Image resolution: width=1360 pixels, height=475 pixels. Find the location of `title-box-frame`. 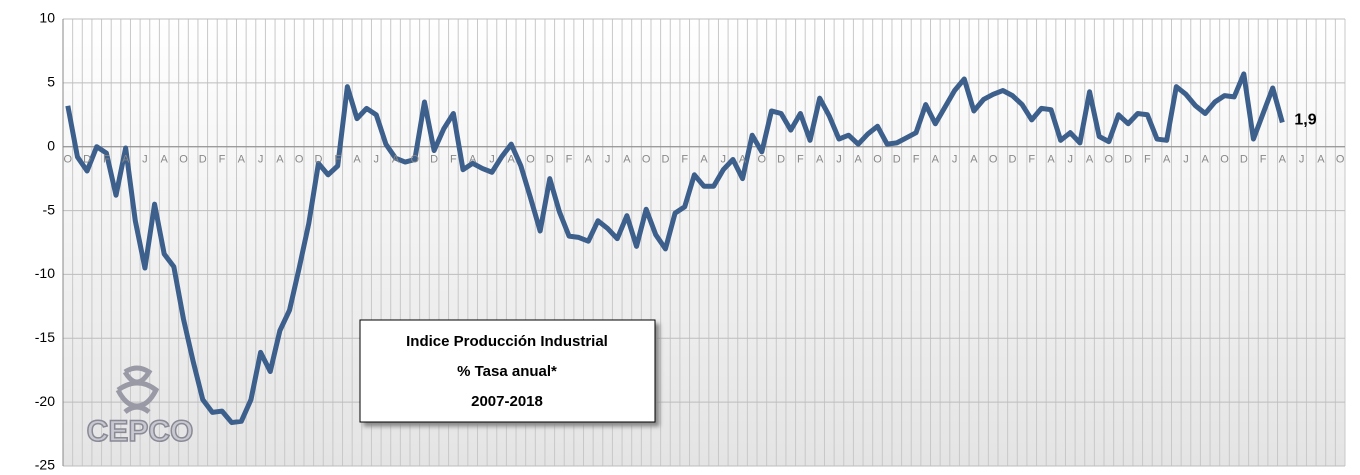

title-box-frame is located at coordinates (507, 371).